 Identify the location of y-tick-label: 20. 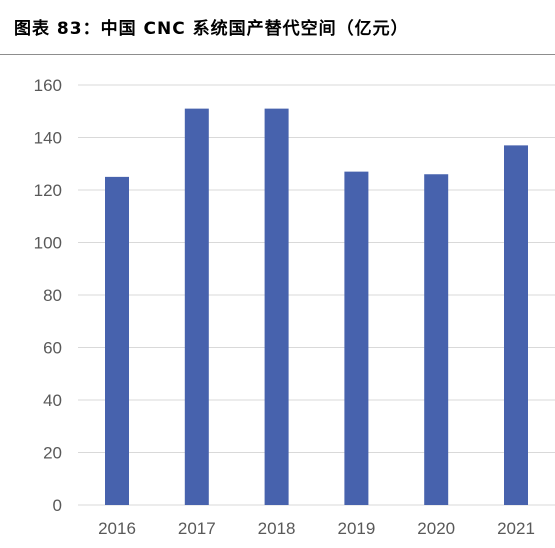
(52, 453).